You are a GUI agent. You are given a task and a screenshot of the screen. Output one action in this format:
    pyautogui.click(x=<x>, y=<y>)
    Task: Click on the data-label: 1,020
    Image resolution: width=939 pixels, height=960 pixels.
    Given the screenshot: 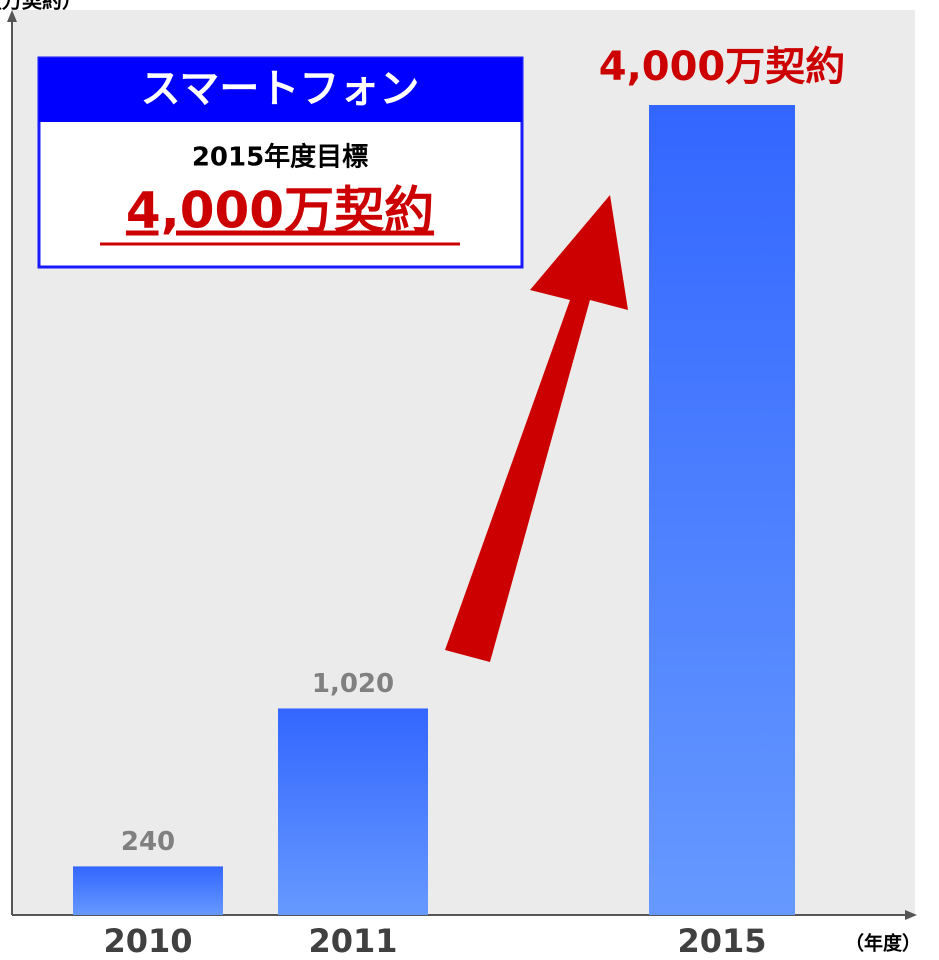 What is the action you would take?
    pyautogui.click(x=353, y=684)
    